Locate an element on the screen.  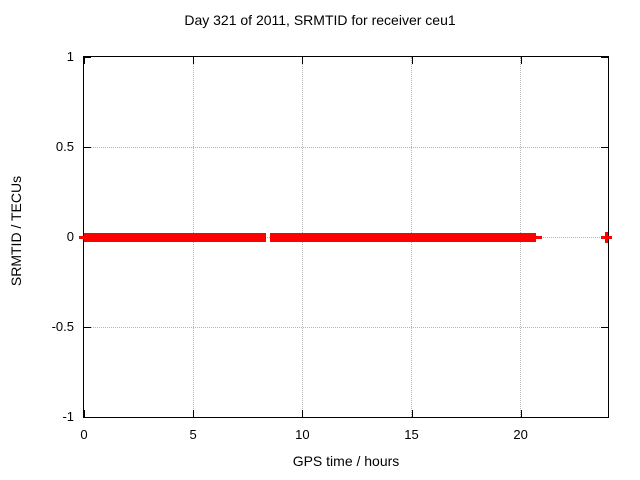
marker-arm-left is located at coordinates (81, 237).